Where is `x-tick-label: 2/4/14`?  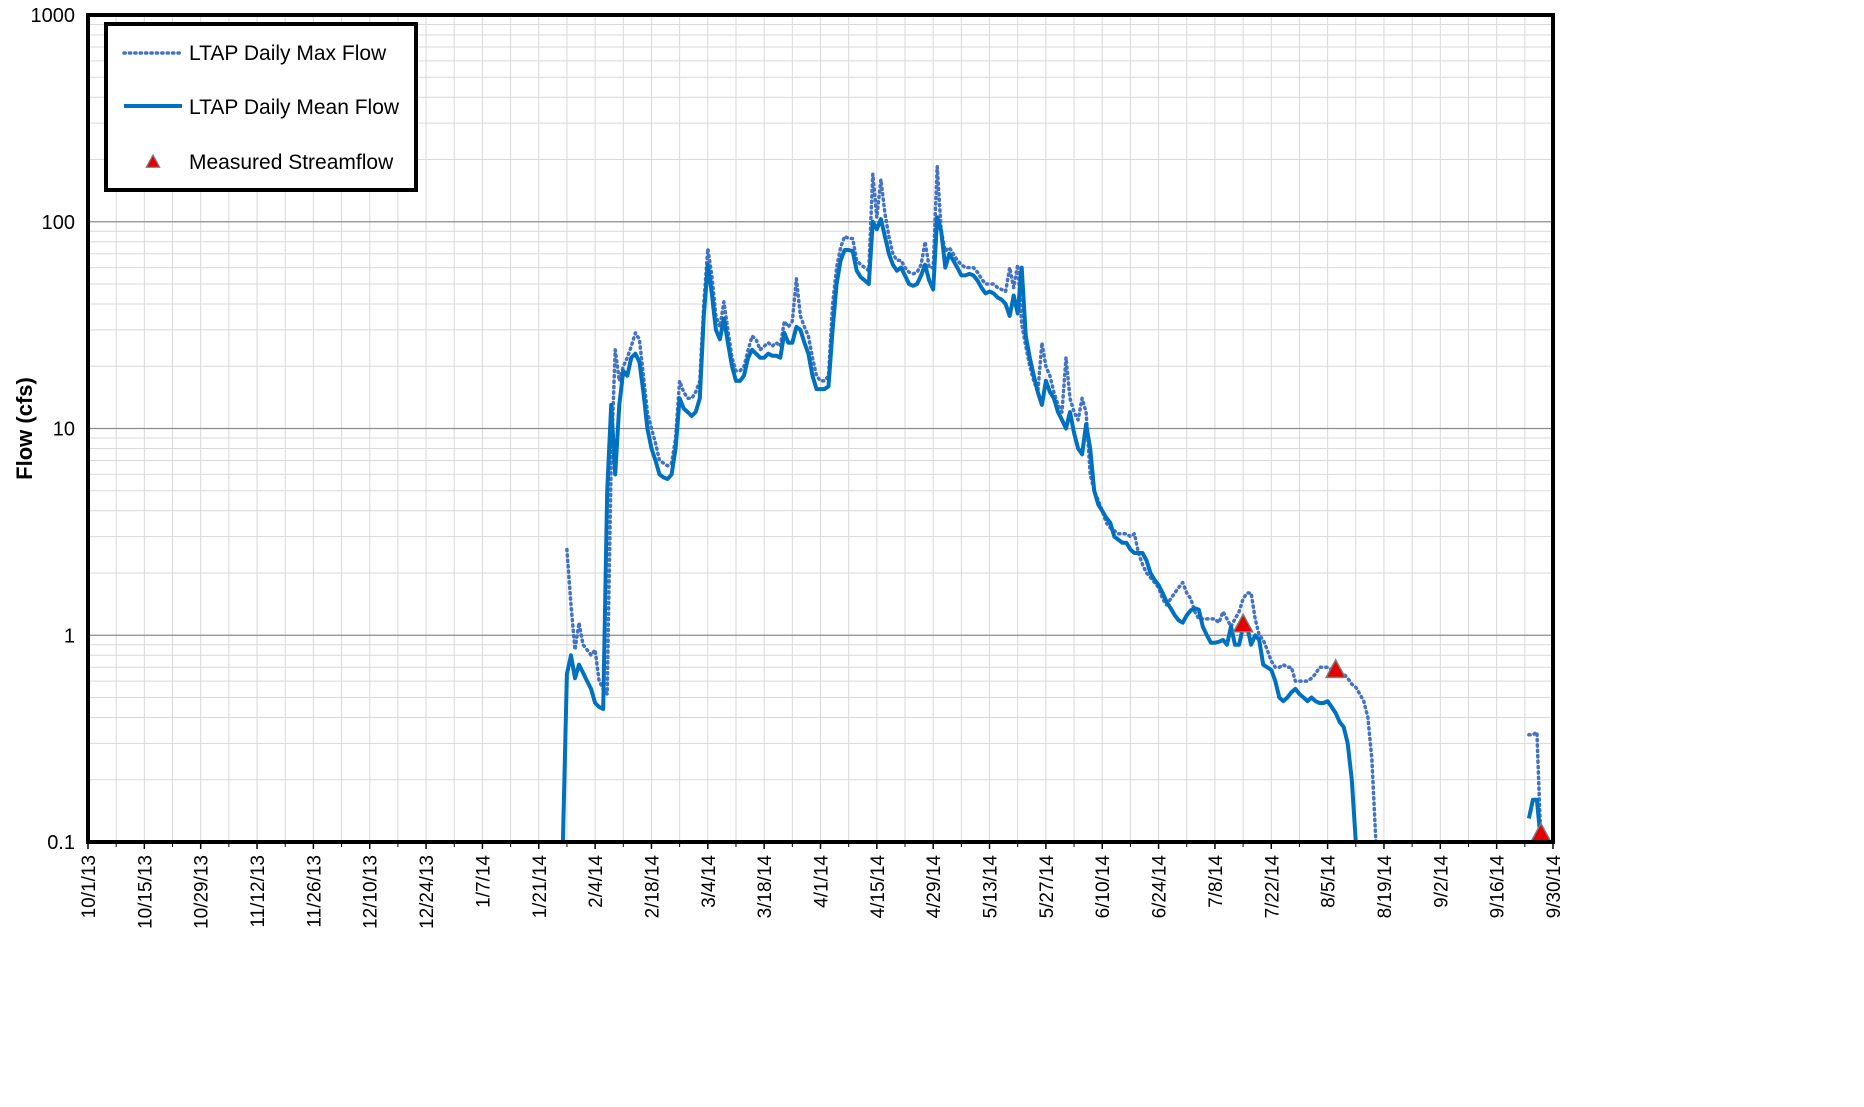
x-tick-label: 2/4/14 is located at coordinates (596, 881).